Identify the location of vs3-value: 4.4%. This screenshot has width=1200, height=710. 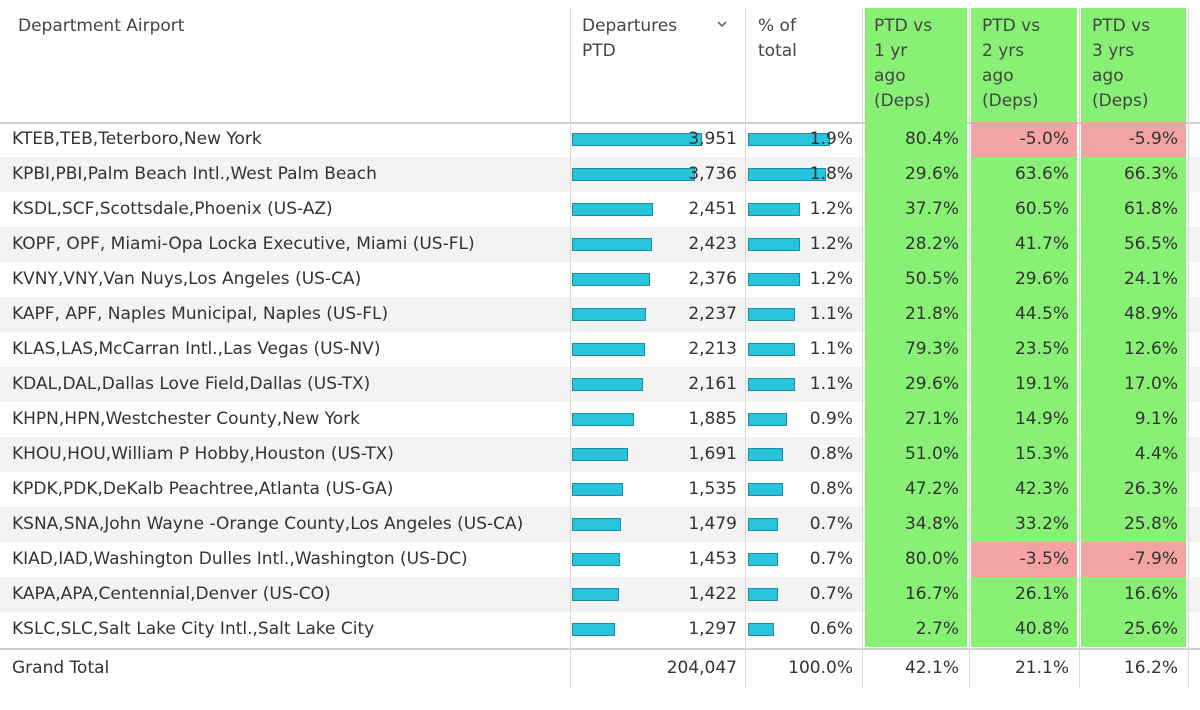
(1156, 454).